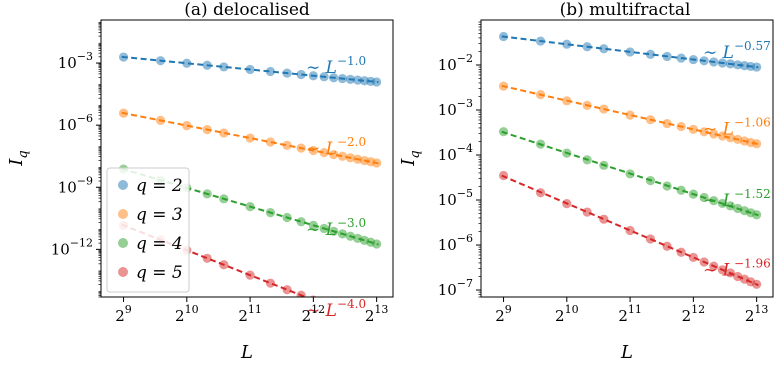  What do you see at coordinates (159, 244) in the screenshot?
I see `legend-entry: q = 4` at bounding box center [159, 244].